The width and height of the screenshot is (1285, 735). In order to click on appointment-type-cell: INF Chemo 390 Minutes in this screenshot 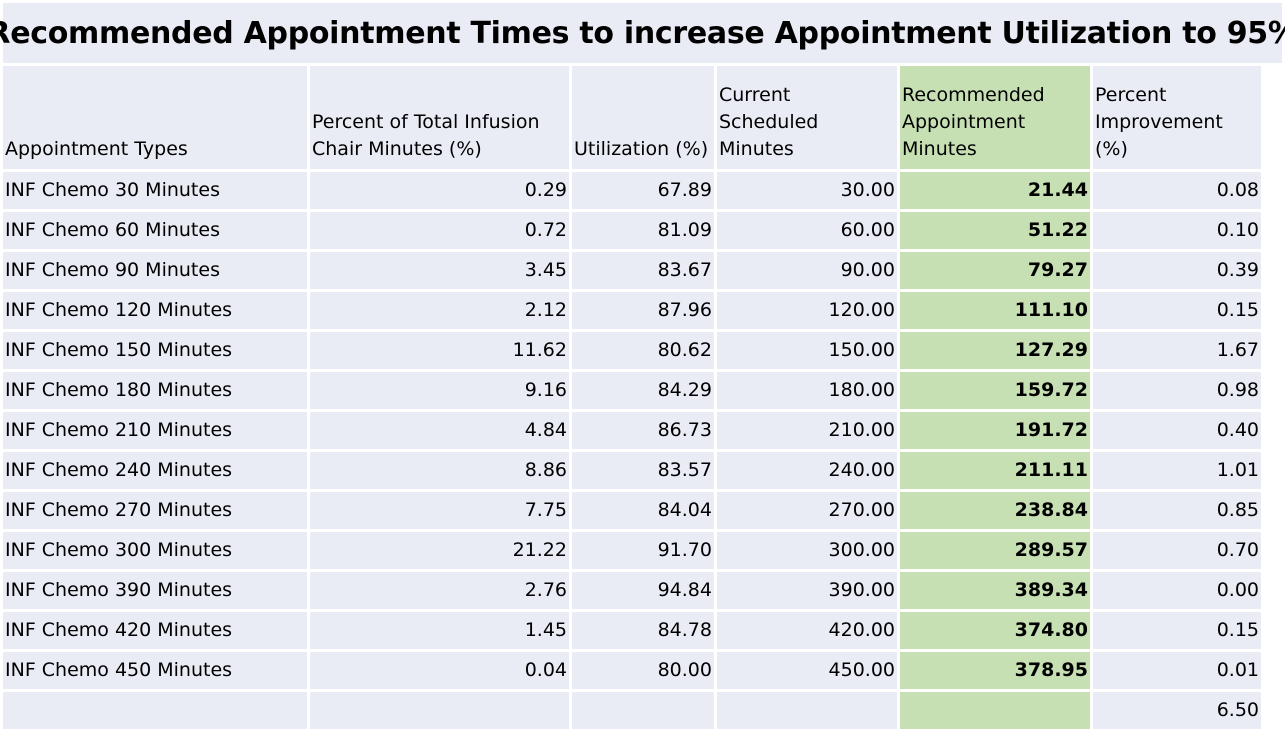, I will do `click(155, 590)`.